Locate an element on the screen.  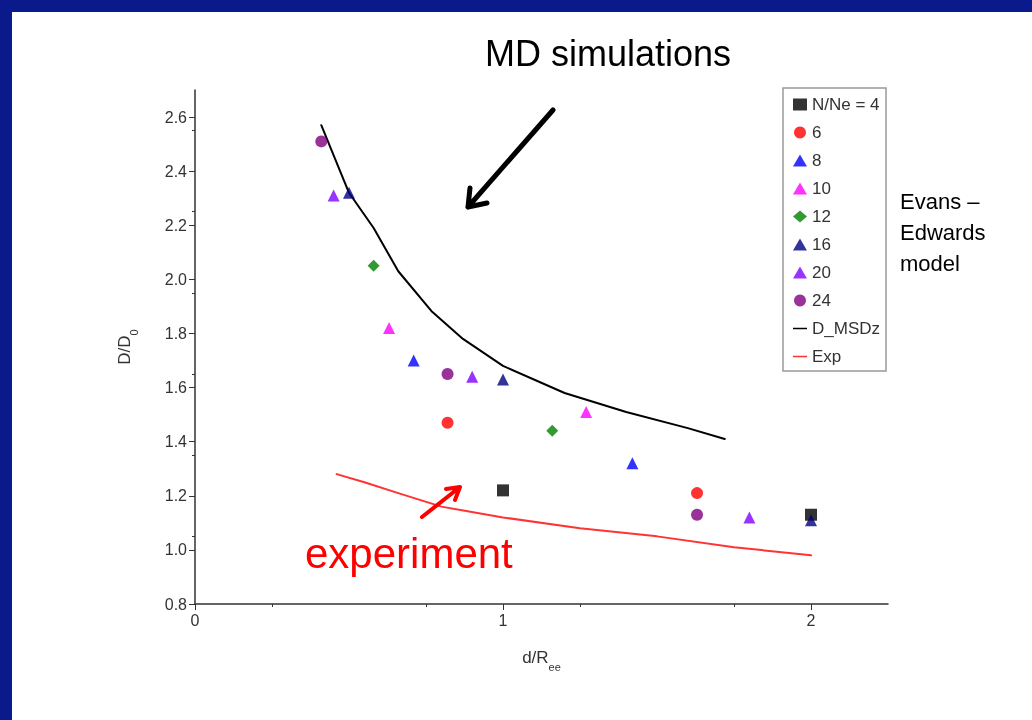
text: Evans – Edwards model is located at coordinates (943, 233).